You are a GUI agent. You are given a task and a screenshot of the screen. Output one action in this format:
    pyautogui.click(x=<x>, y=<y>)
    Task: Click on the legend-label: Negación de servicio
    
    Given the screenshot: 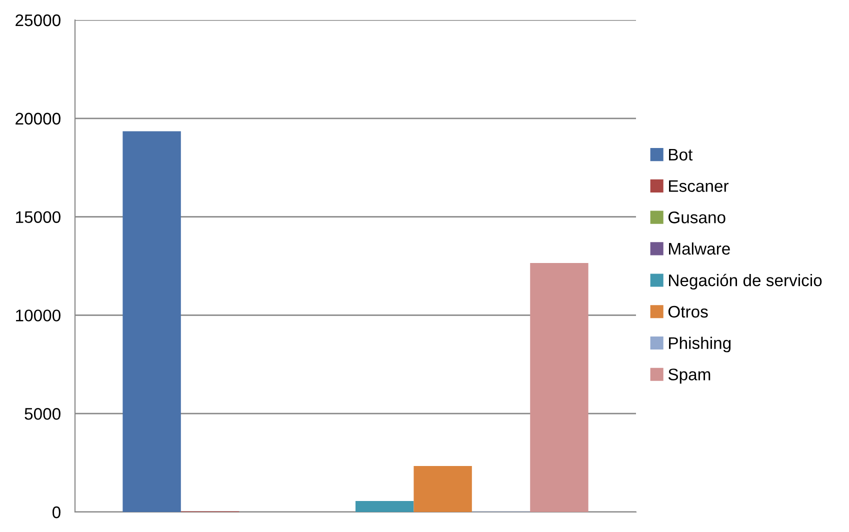 What is the action you would take?
    pyautogui.click(x=745, y=282)
    